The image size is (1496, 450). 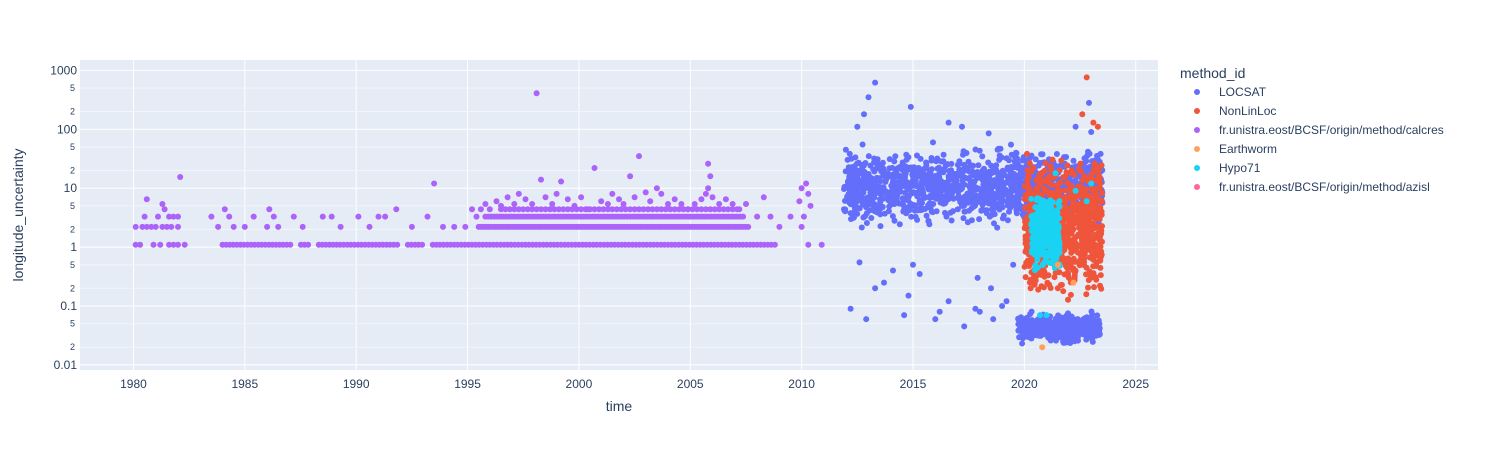 What do you see at coordinates (67, 129) in the screenshot?
I see `y-tick-label: 100` at bounding box center [67, 129].